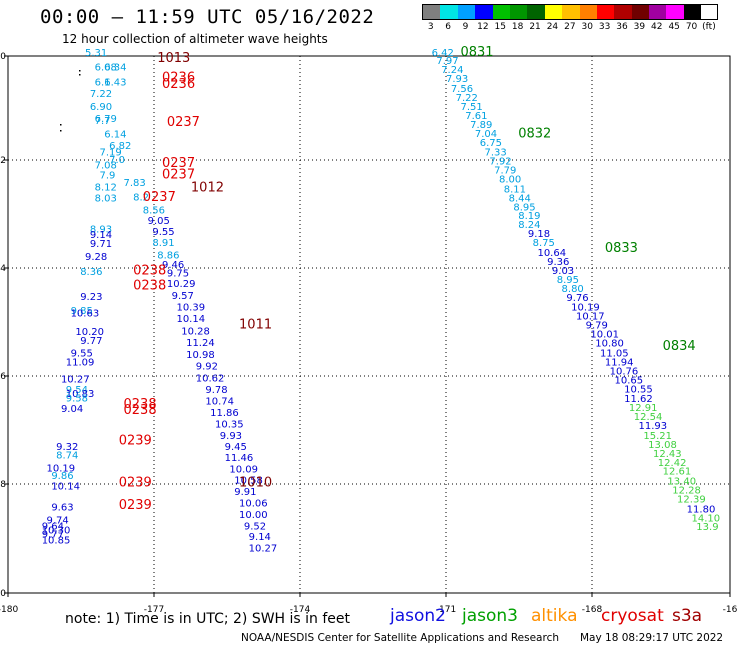 The height and width of the screenshot is (650, 740). I want to click on swh-value: 8.56, so click(154, 211).